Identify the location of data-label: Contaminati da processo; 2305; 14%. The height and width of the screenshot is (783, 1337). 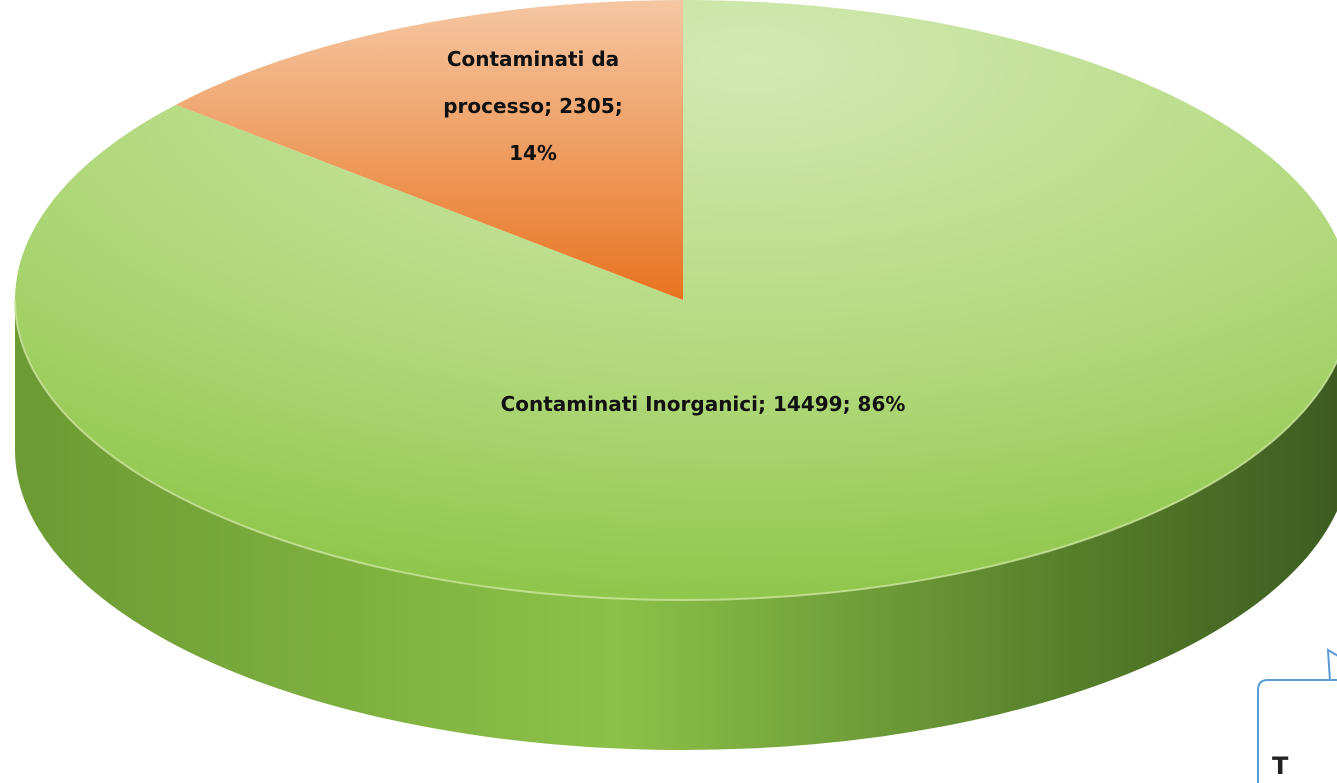
(533, 106).